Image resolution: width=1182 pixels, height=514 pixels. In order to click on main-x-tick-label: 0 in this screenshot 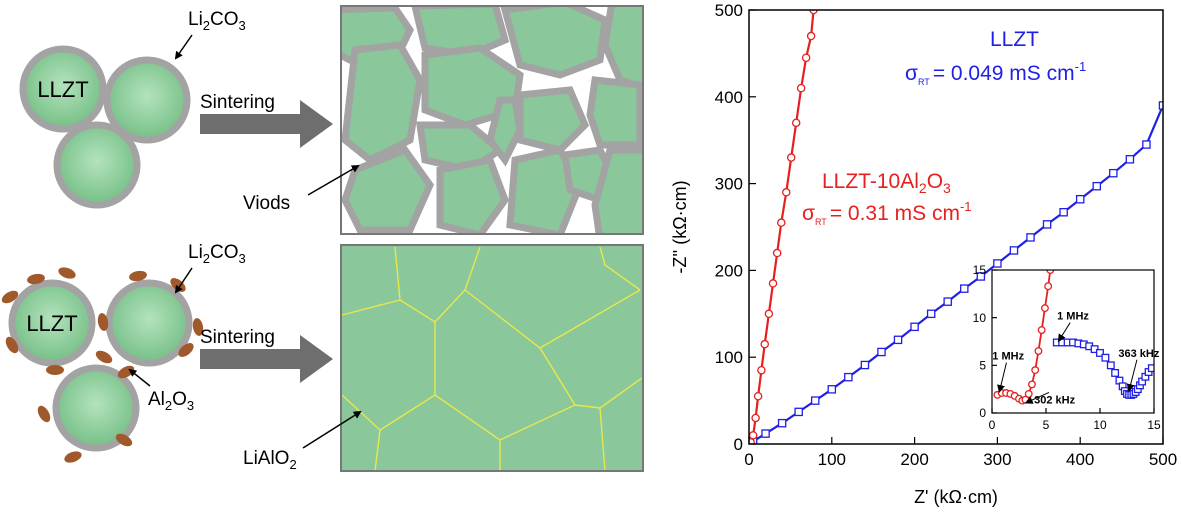, I will do `click(748, 459)`.